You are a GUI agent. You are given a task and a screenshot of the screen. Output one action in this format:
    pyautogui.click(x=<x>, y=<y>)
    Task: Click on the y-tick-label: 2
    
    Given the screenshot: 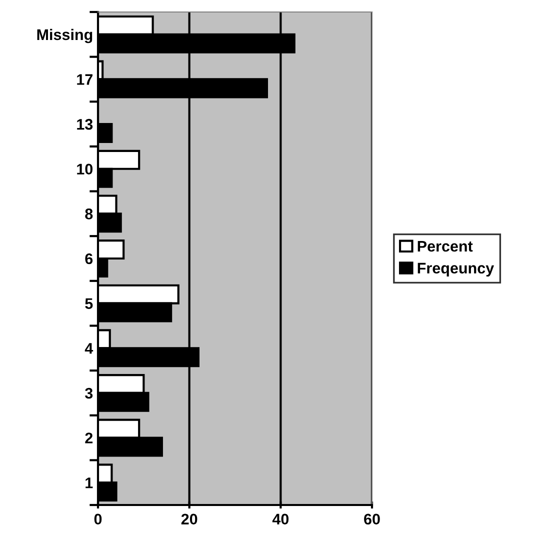 What is the action you would take?
    pyautogui.click(x=89, y=438)
    